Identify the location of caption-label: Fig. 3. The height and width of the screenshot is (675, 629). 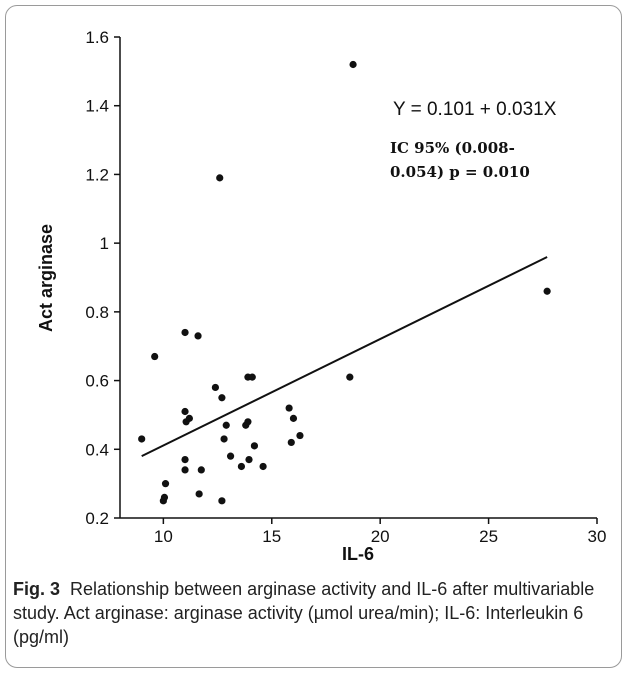
(37, 589).